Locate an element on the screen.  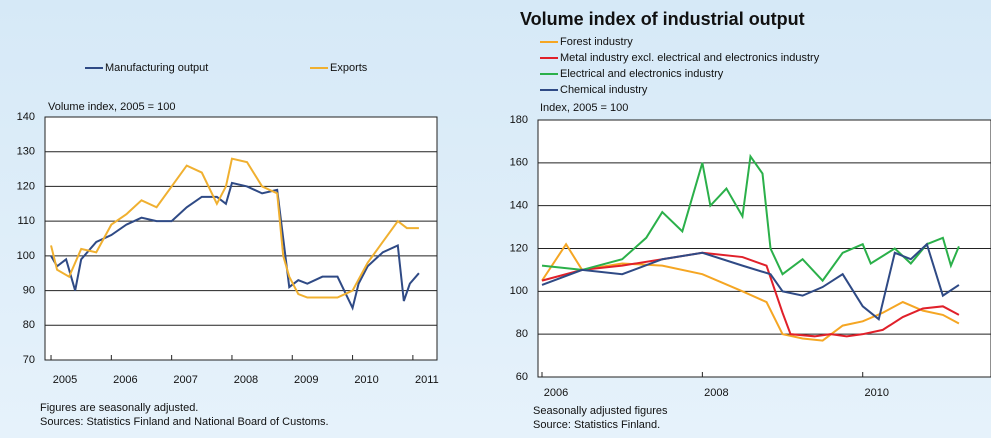
y-tick-label: 160 is located at coordinates (519, 163).